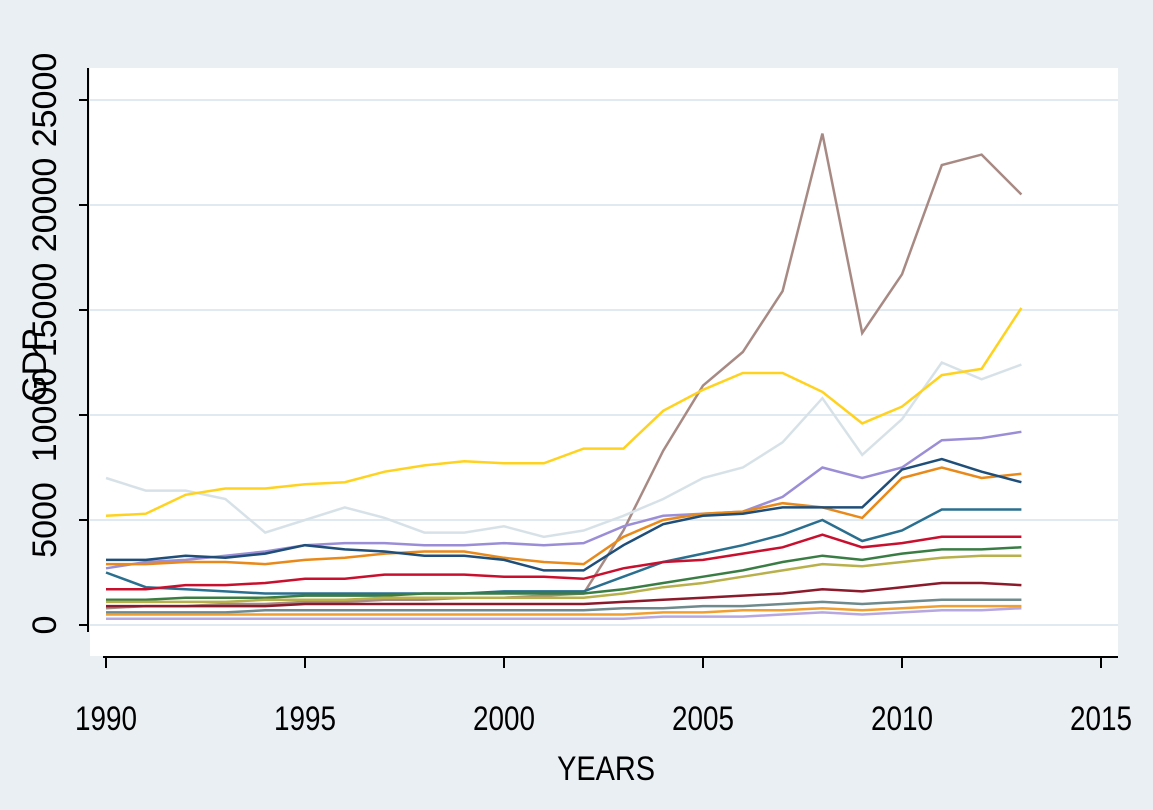 Image resolution: width=1153 pixels, height=810 pixels. Describe the element at coordinates (45, 310) in the screenshot. I see `y-tick-label: 15000` at that location.